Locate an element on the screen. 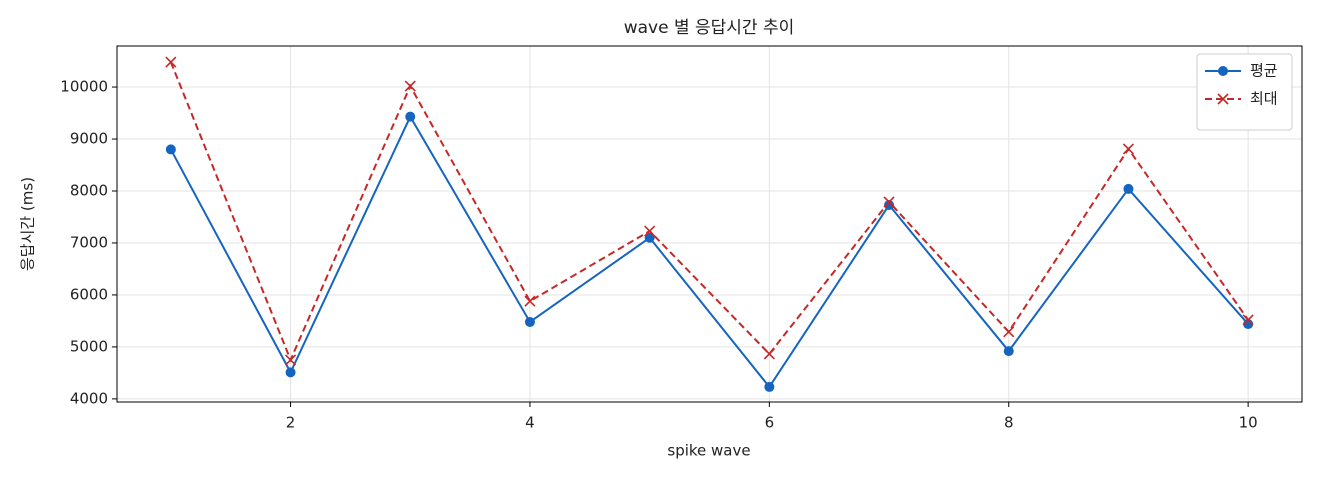 The image size is (1320, 480). x-tick-label: 10 is located at coordinates (1248, 423).